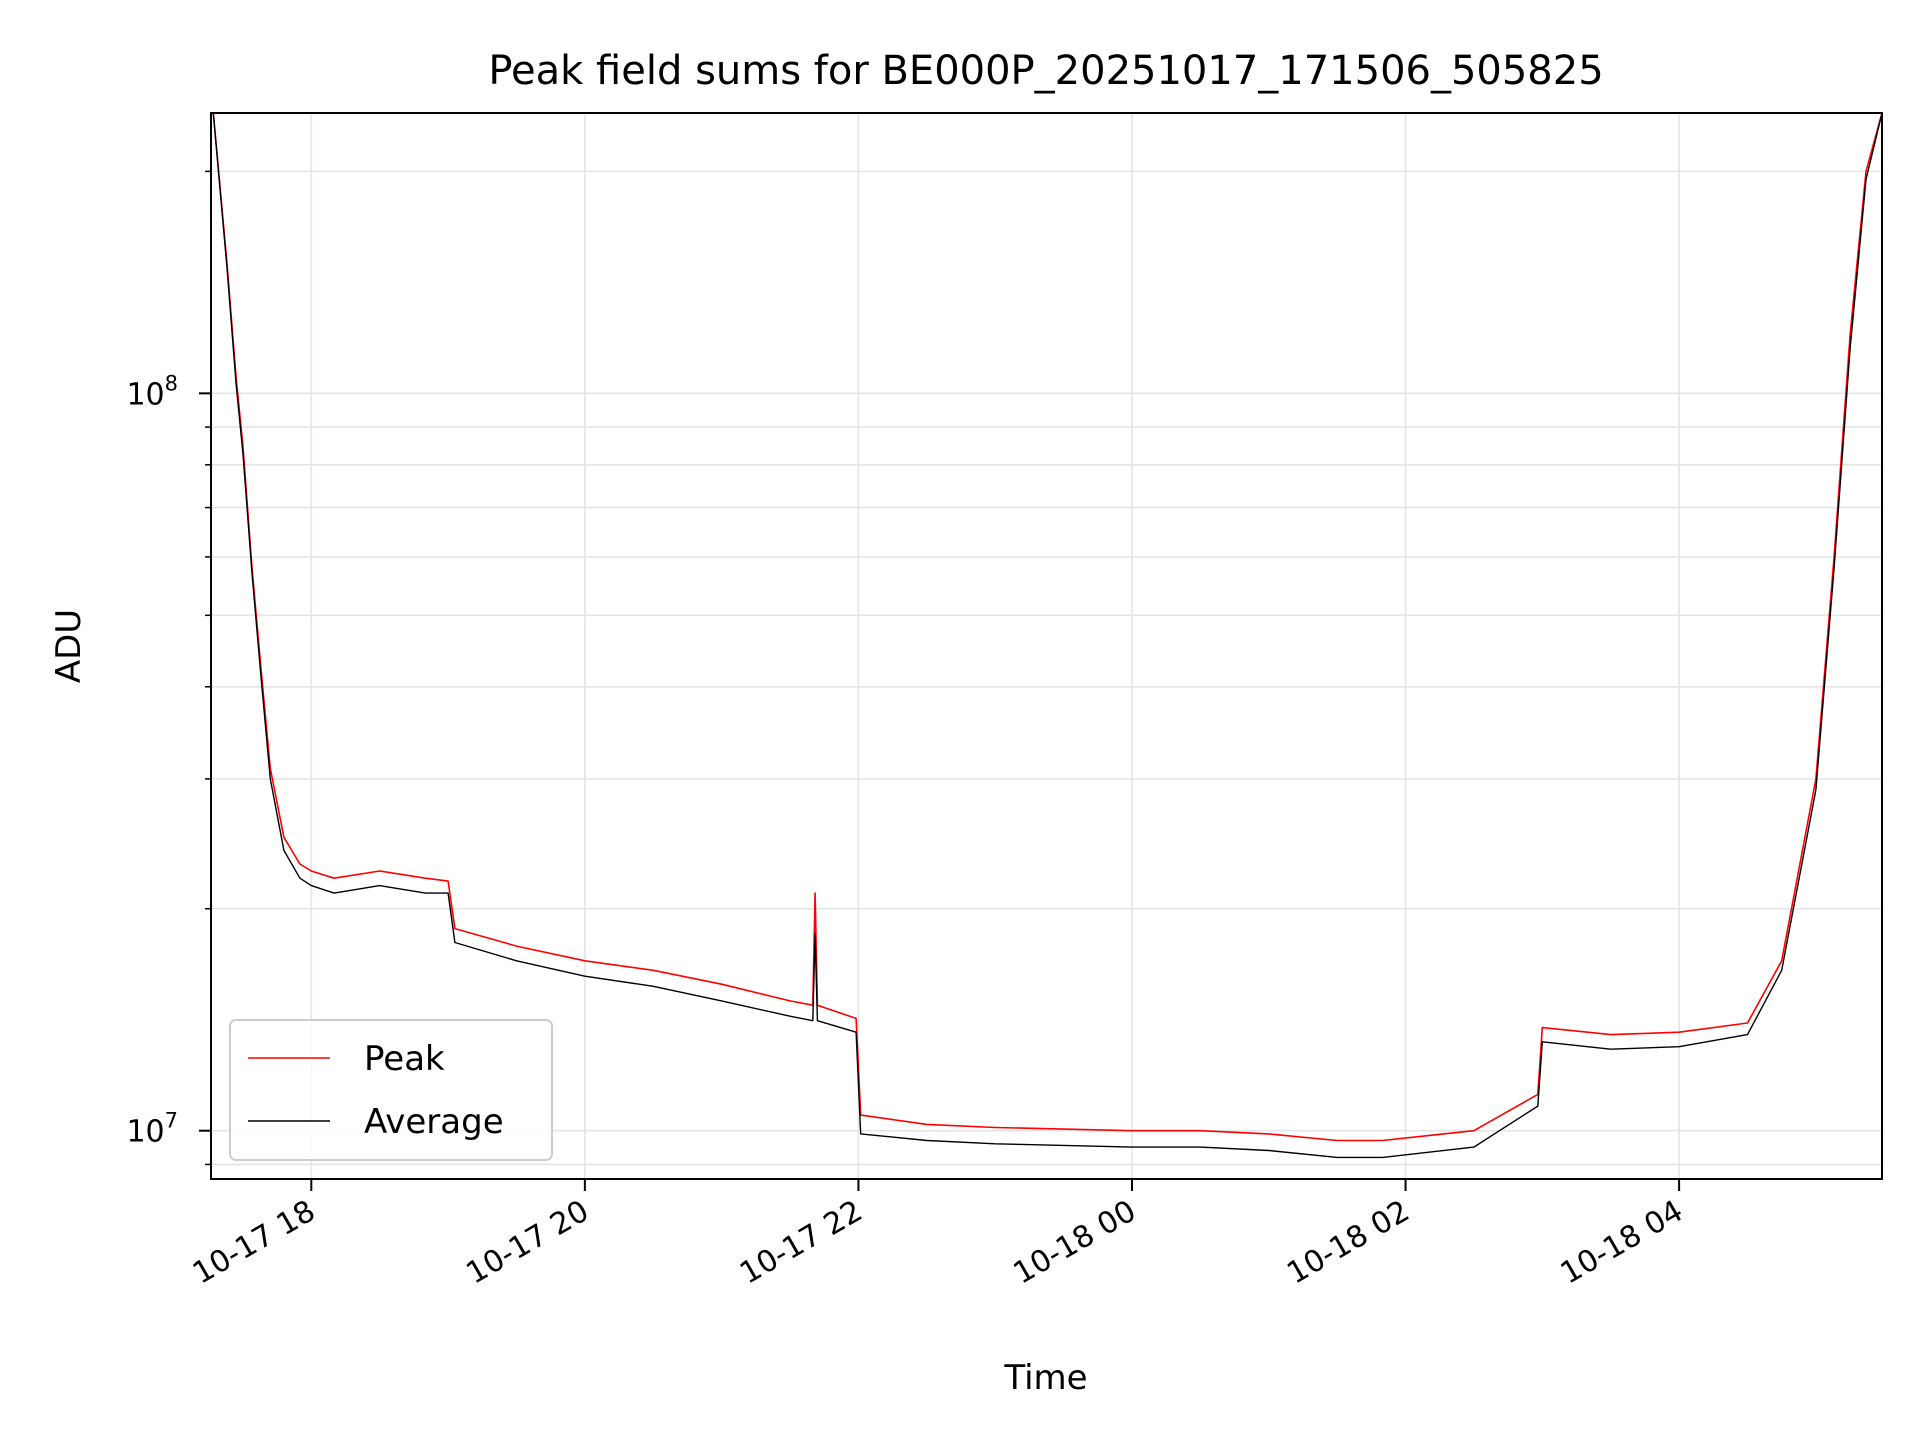 The width and height of the screenshot is (1920, 1440). I want to click on y-tick-label: 10⁸, so click(152, 391).